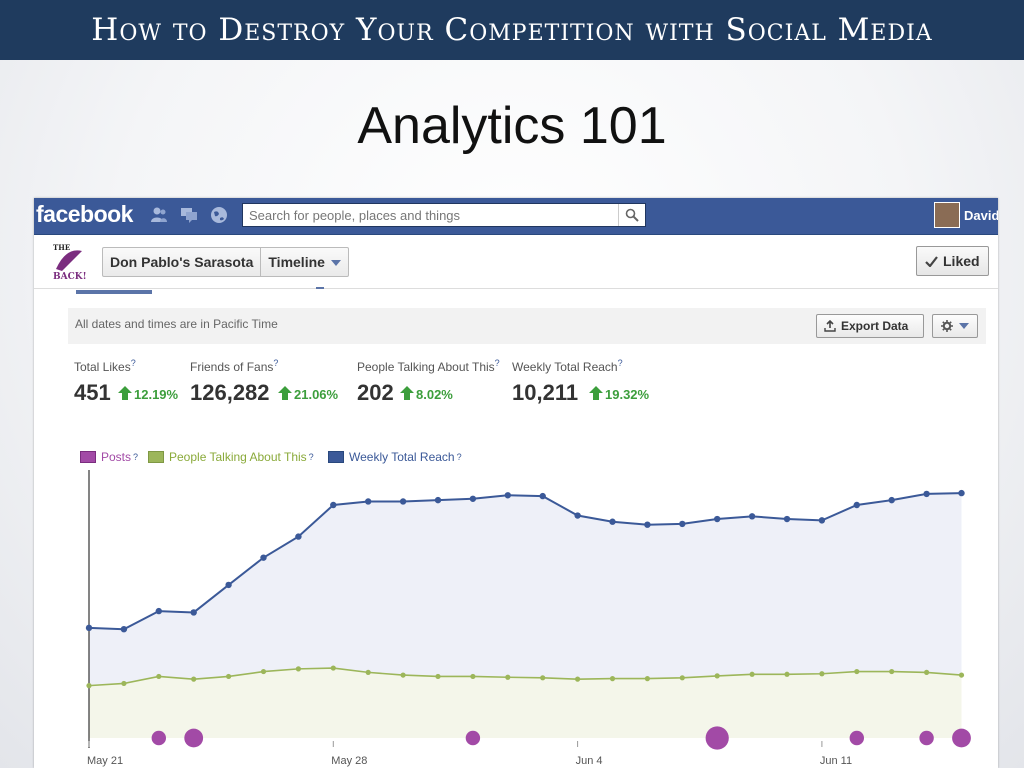  I want to click on liked-label: Liked, so click(961, 261).